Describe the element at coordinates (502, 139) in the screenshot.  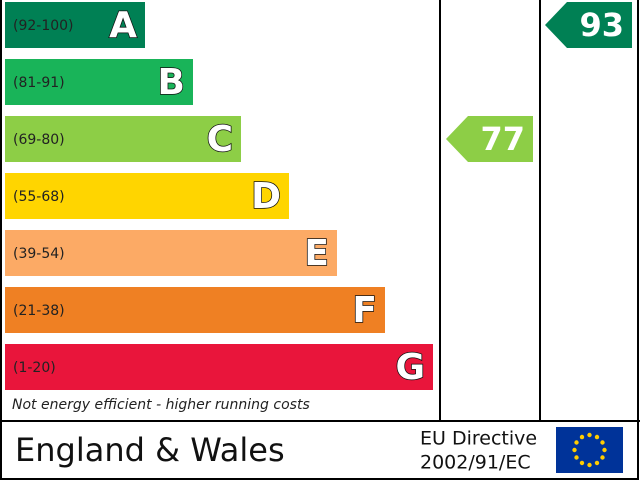
I see `rating-value: 77` at that location.